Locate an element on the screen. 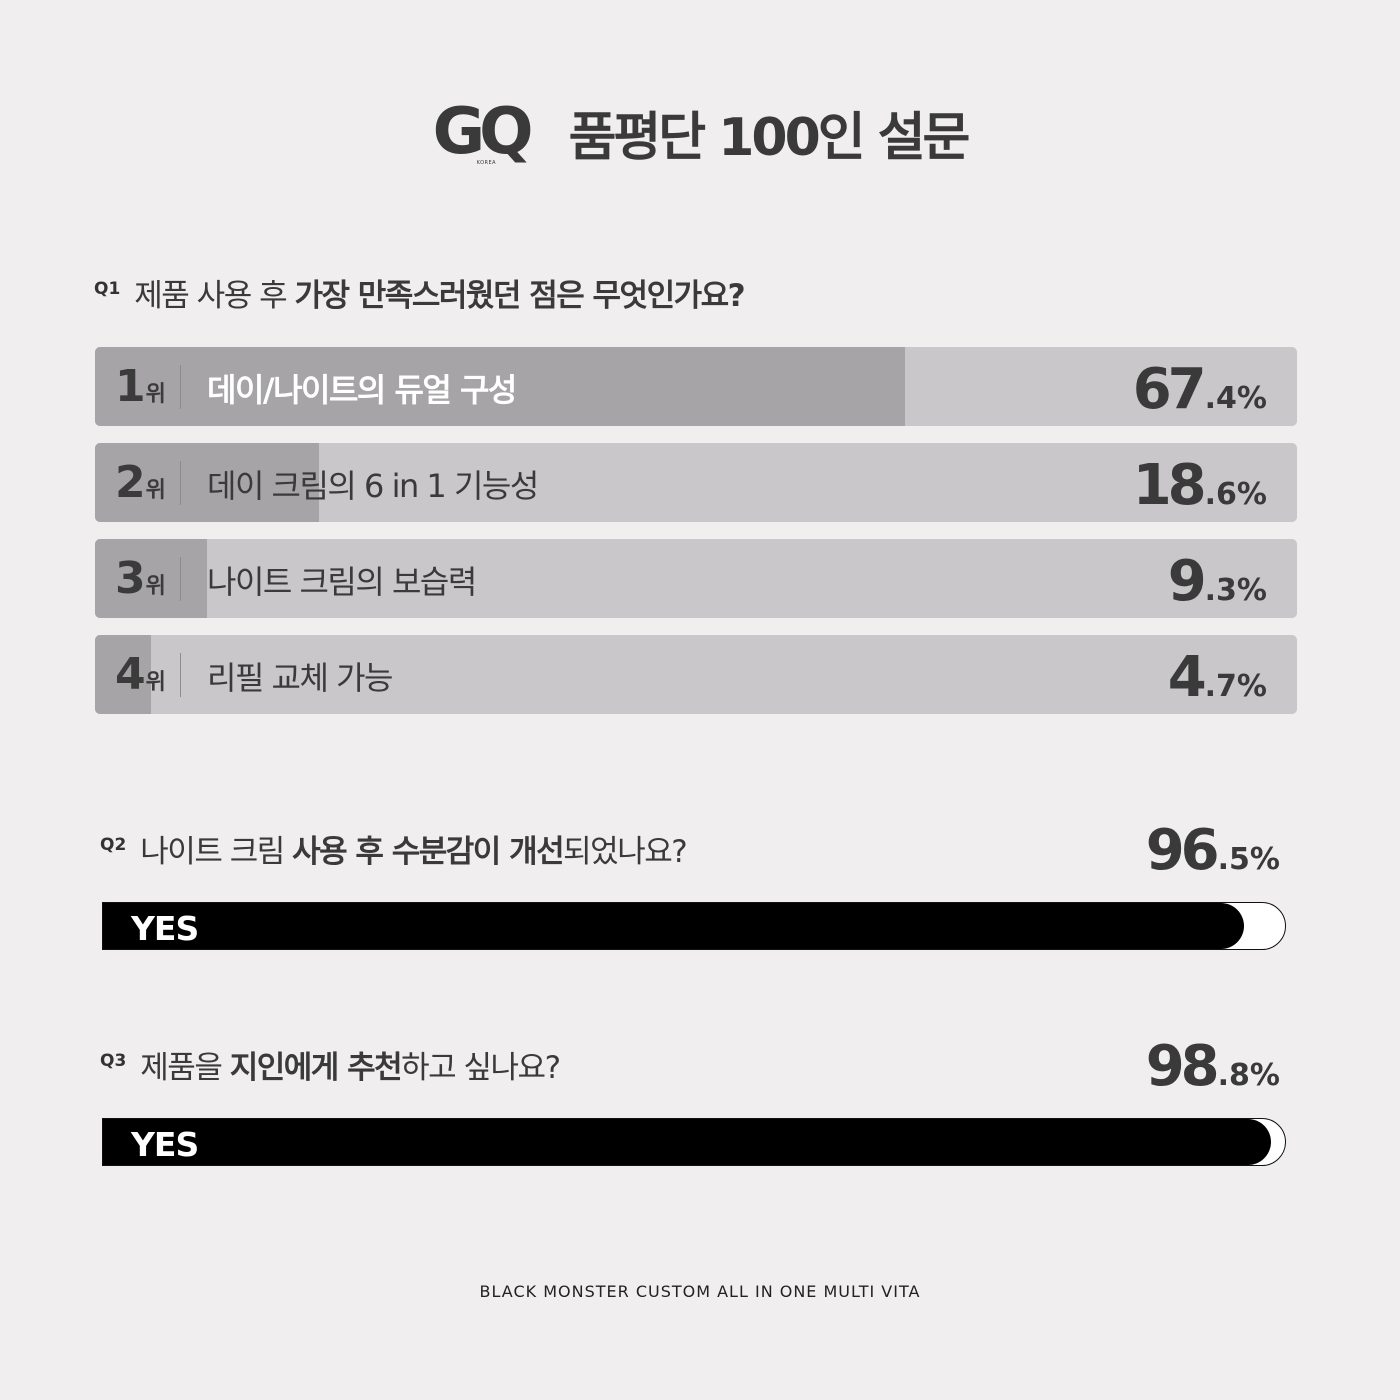 The image size is (1400, 1400). question-text-bold: 가장 만족스러웠던 점은 무엇인가요? is located at coordinates (519, 296).